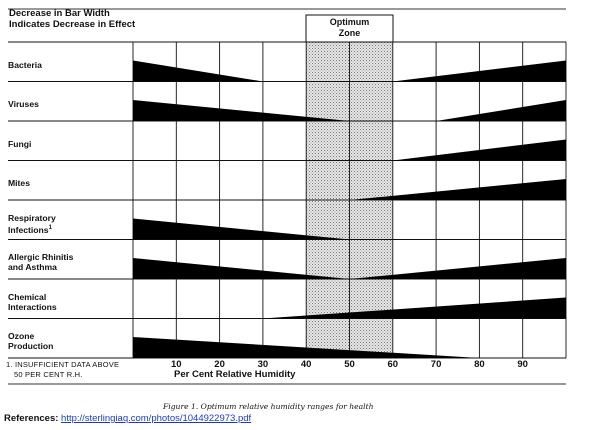 The height and width of the screenshot is (430, 604). I want to click on row-label: Fungi, so click(20, 143).